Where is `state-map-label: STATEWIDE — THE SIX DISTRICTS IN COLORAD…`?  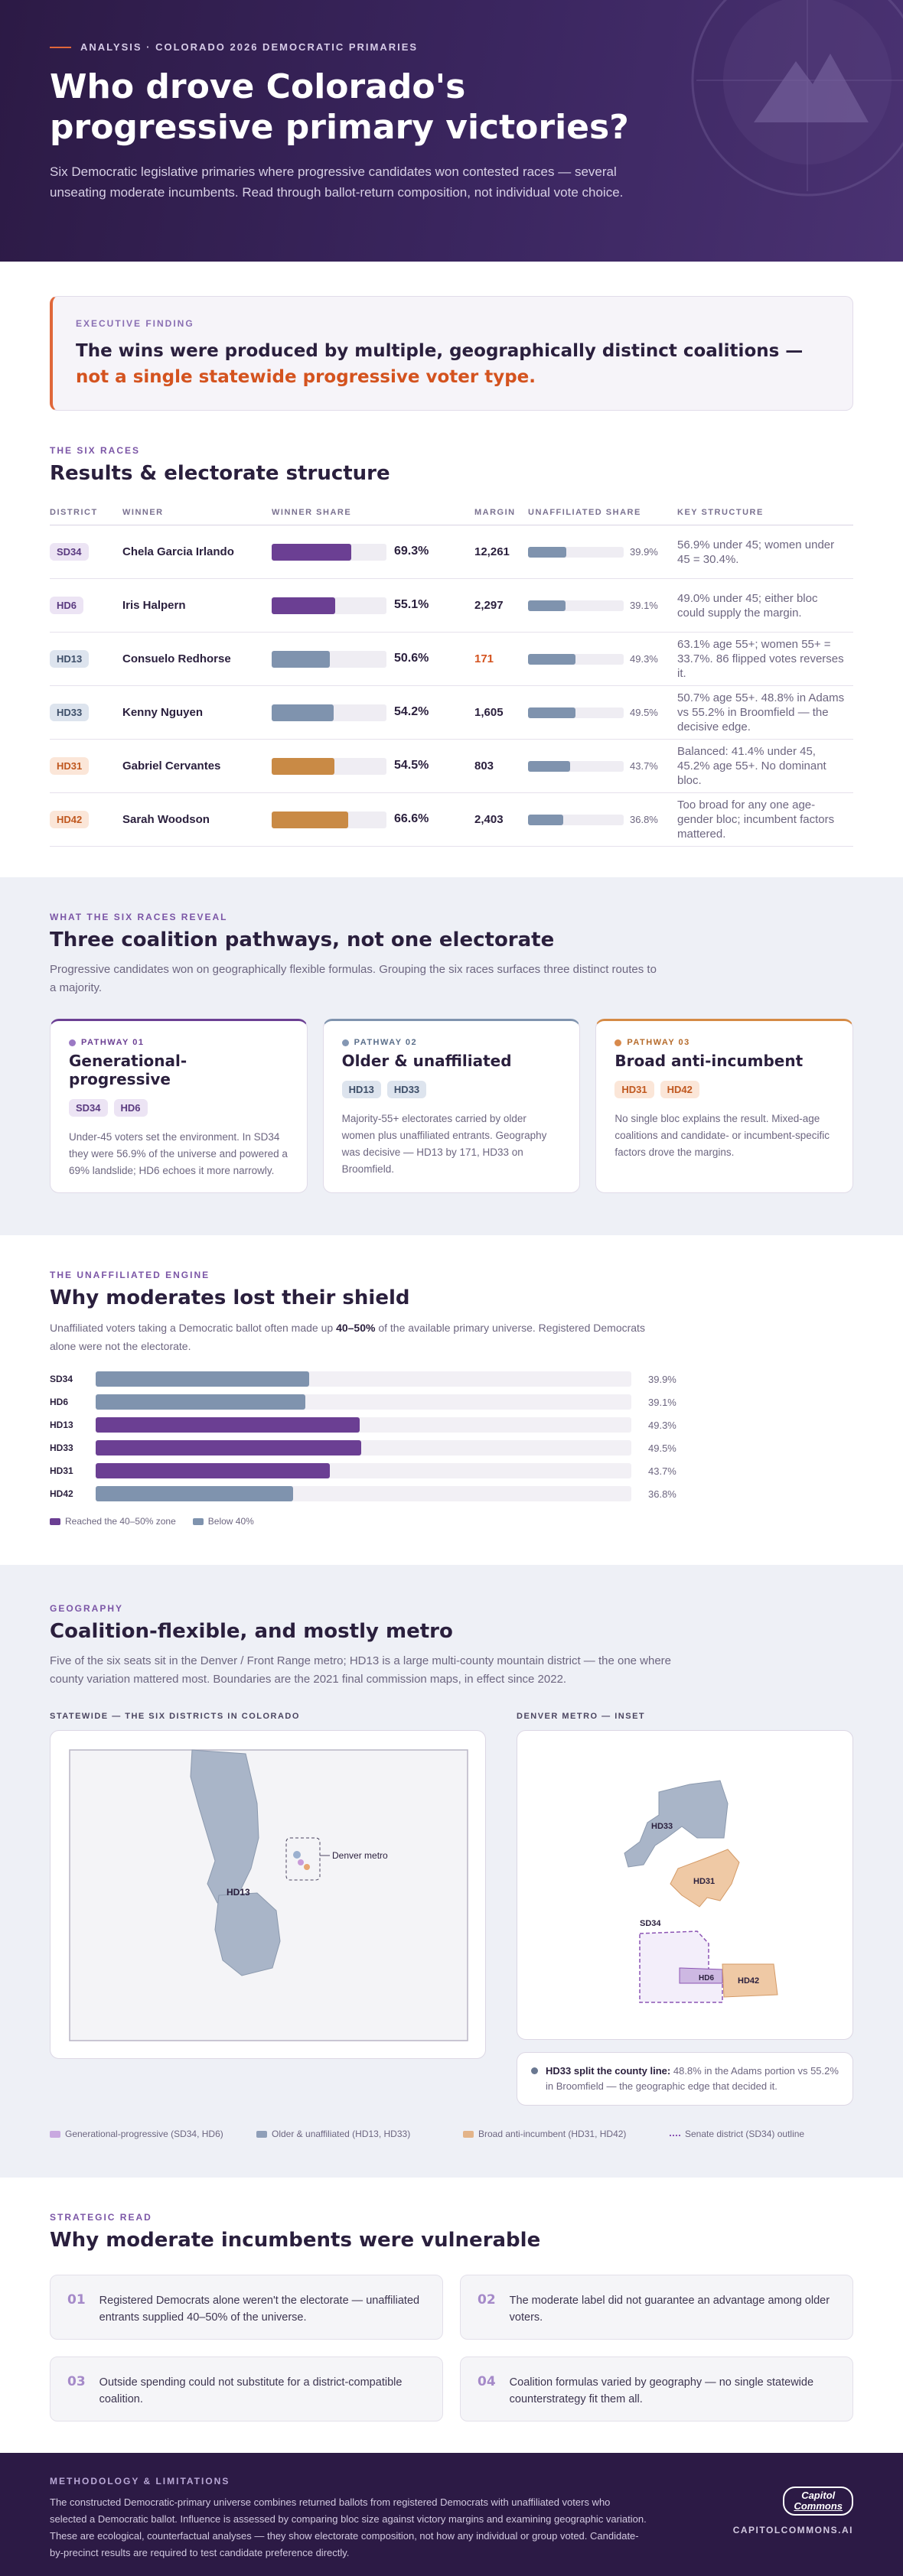 state-map-label: STATEWIDE — THE SIX DISTRICTS IN COLORAD… is located at coordinates (175, 1716).